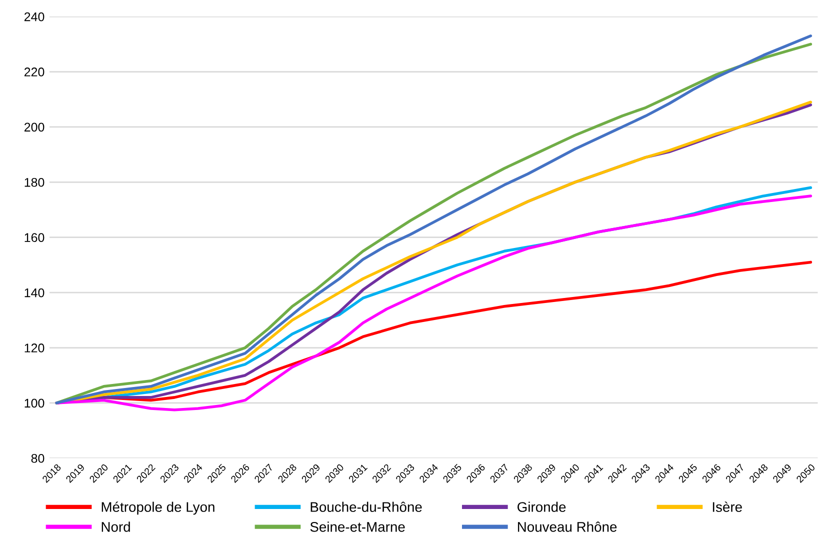 Image resolution: width=826 pixels, height=552 pixels. Describe the element at coordinates (116, 527) in the screenshot. I see `legend-label: Nord` at that location.